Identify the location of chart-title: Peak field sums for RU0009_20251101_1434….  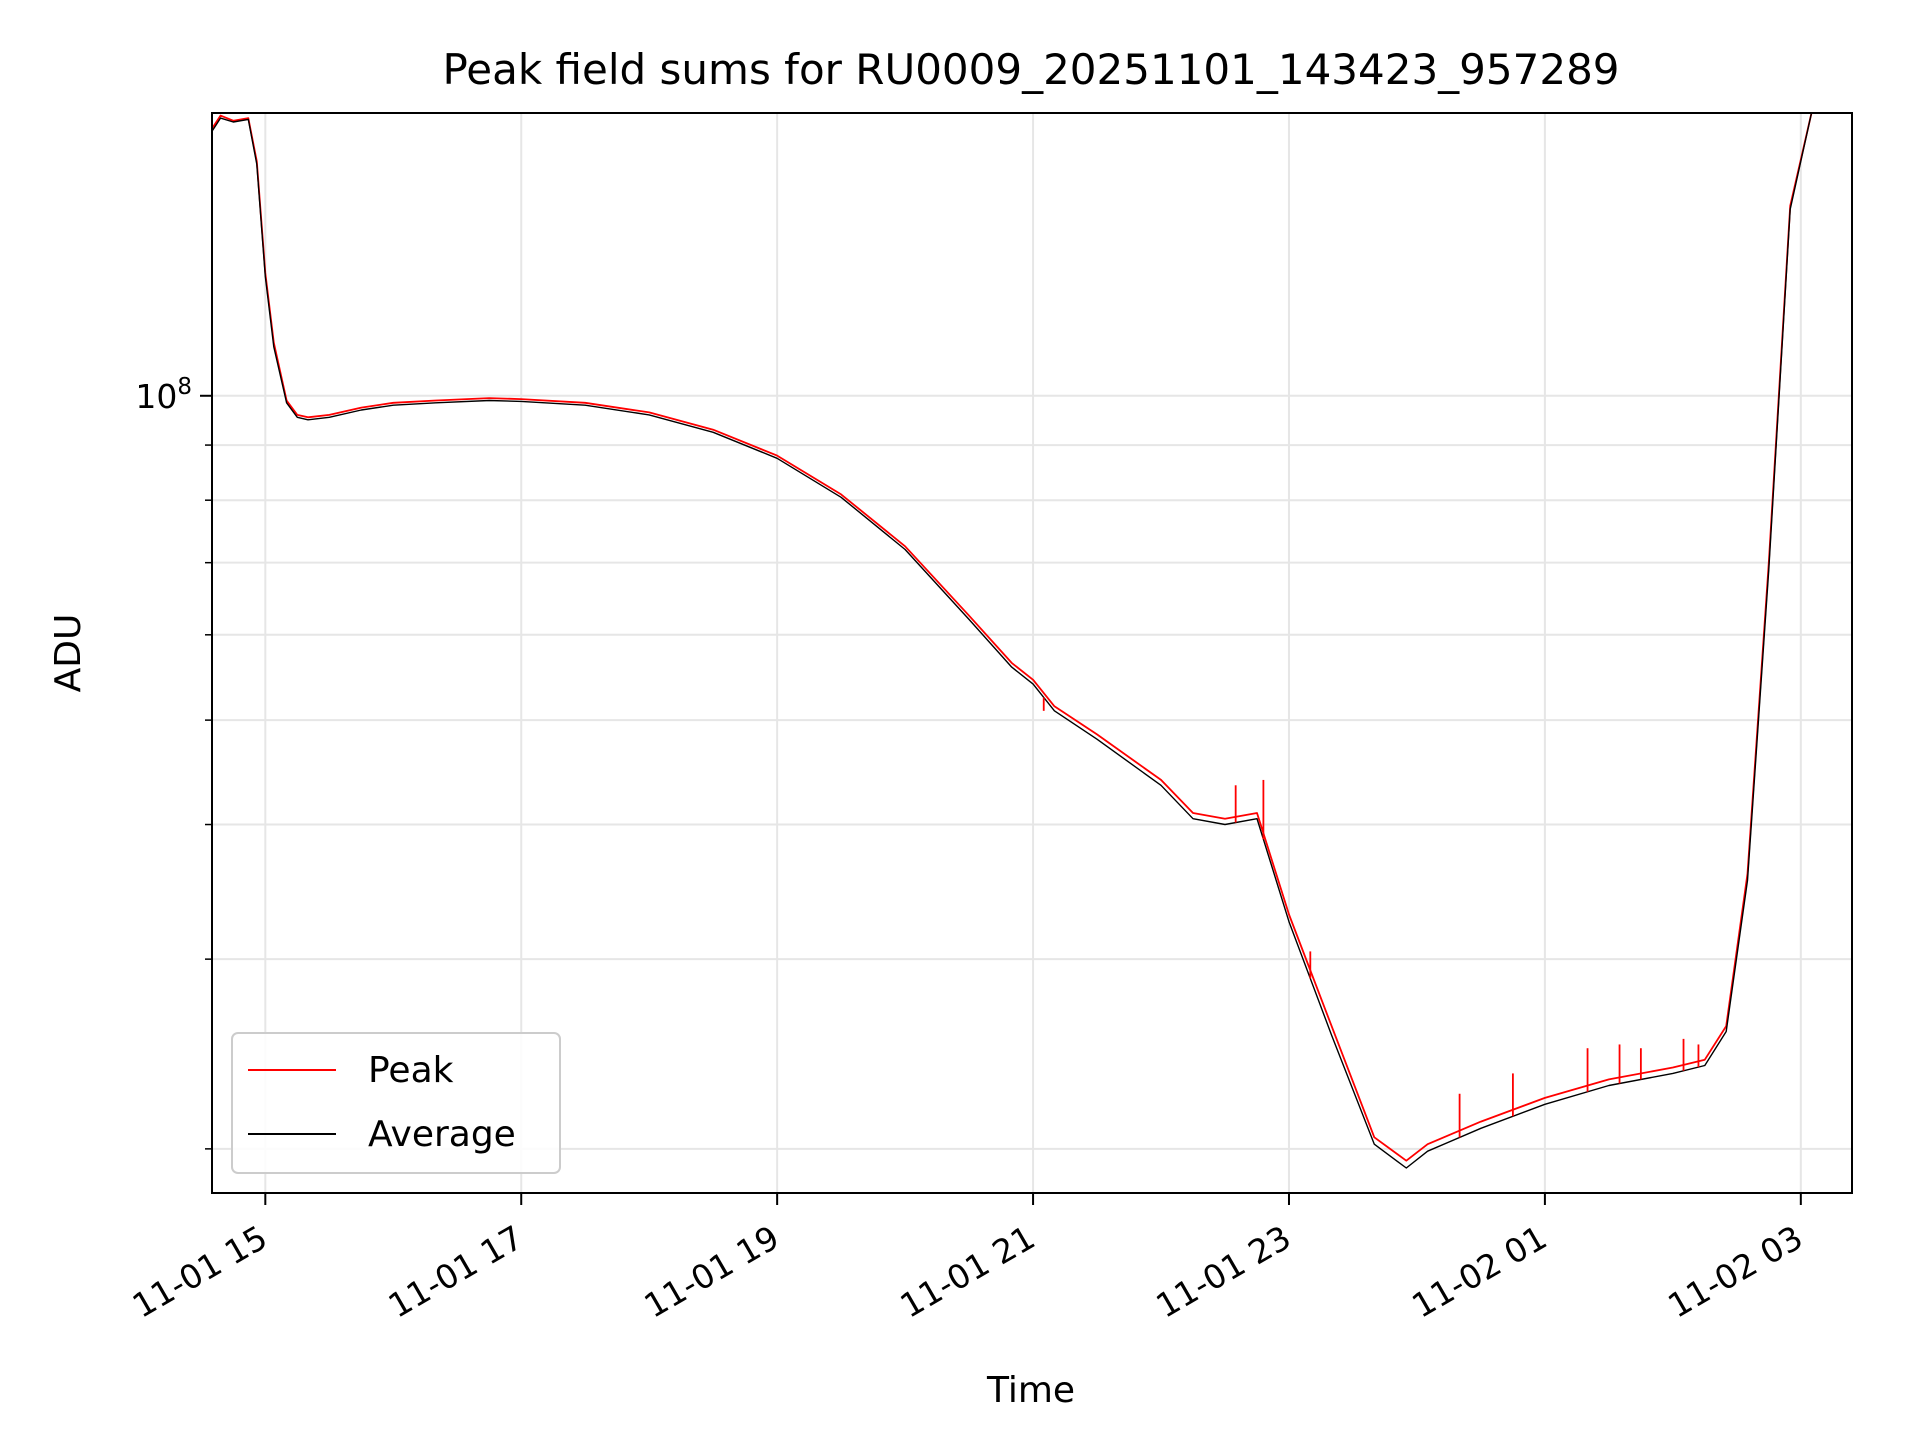
(1030, 69).